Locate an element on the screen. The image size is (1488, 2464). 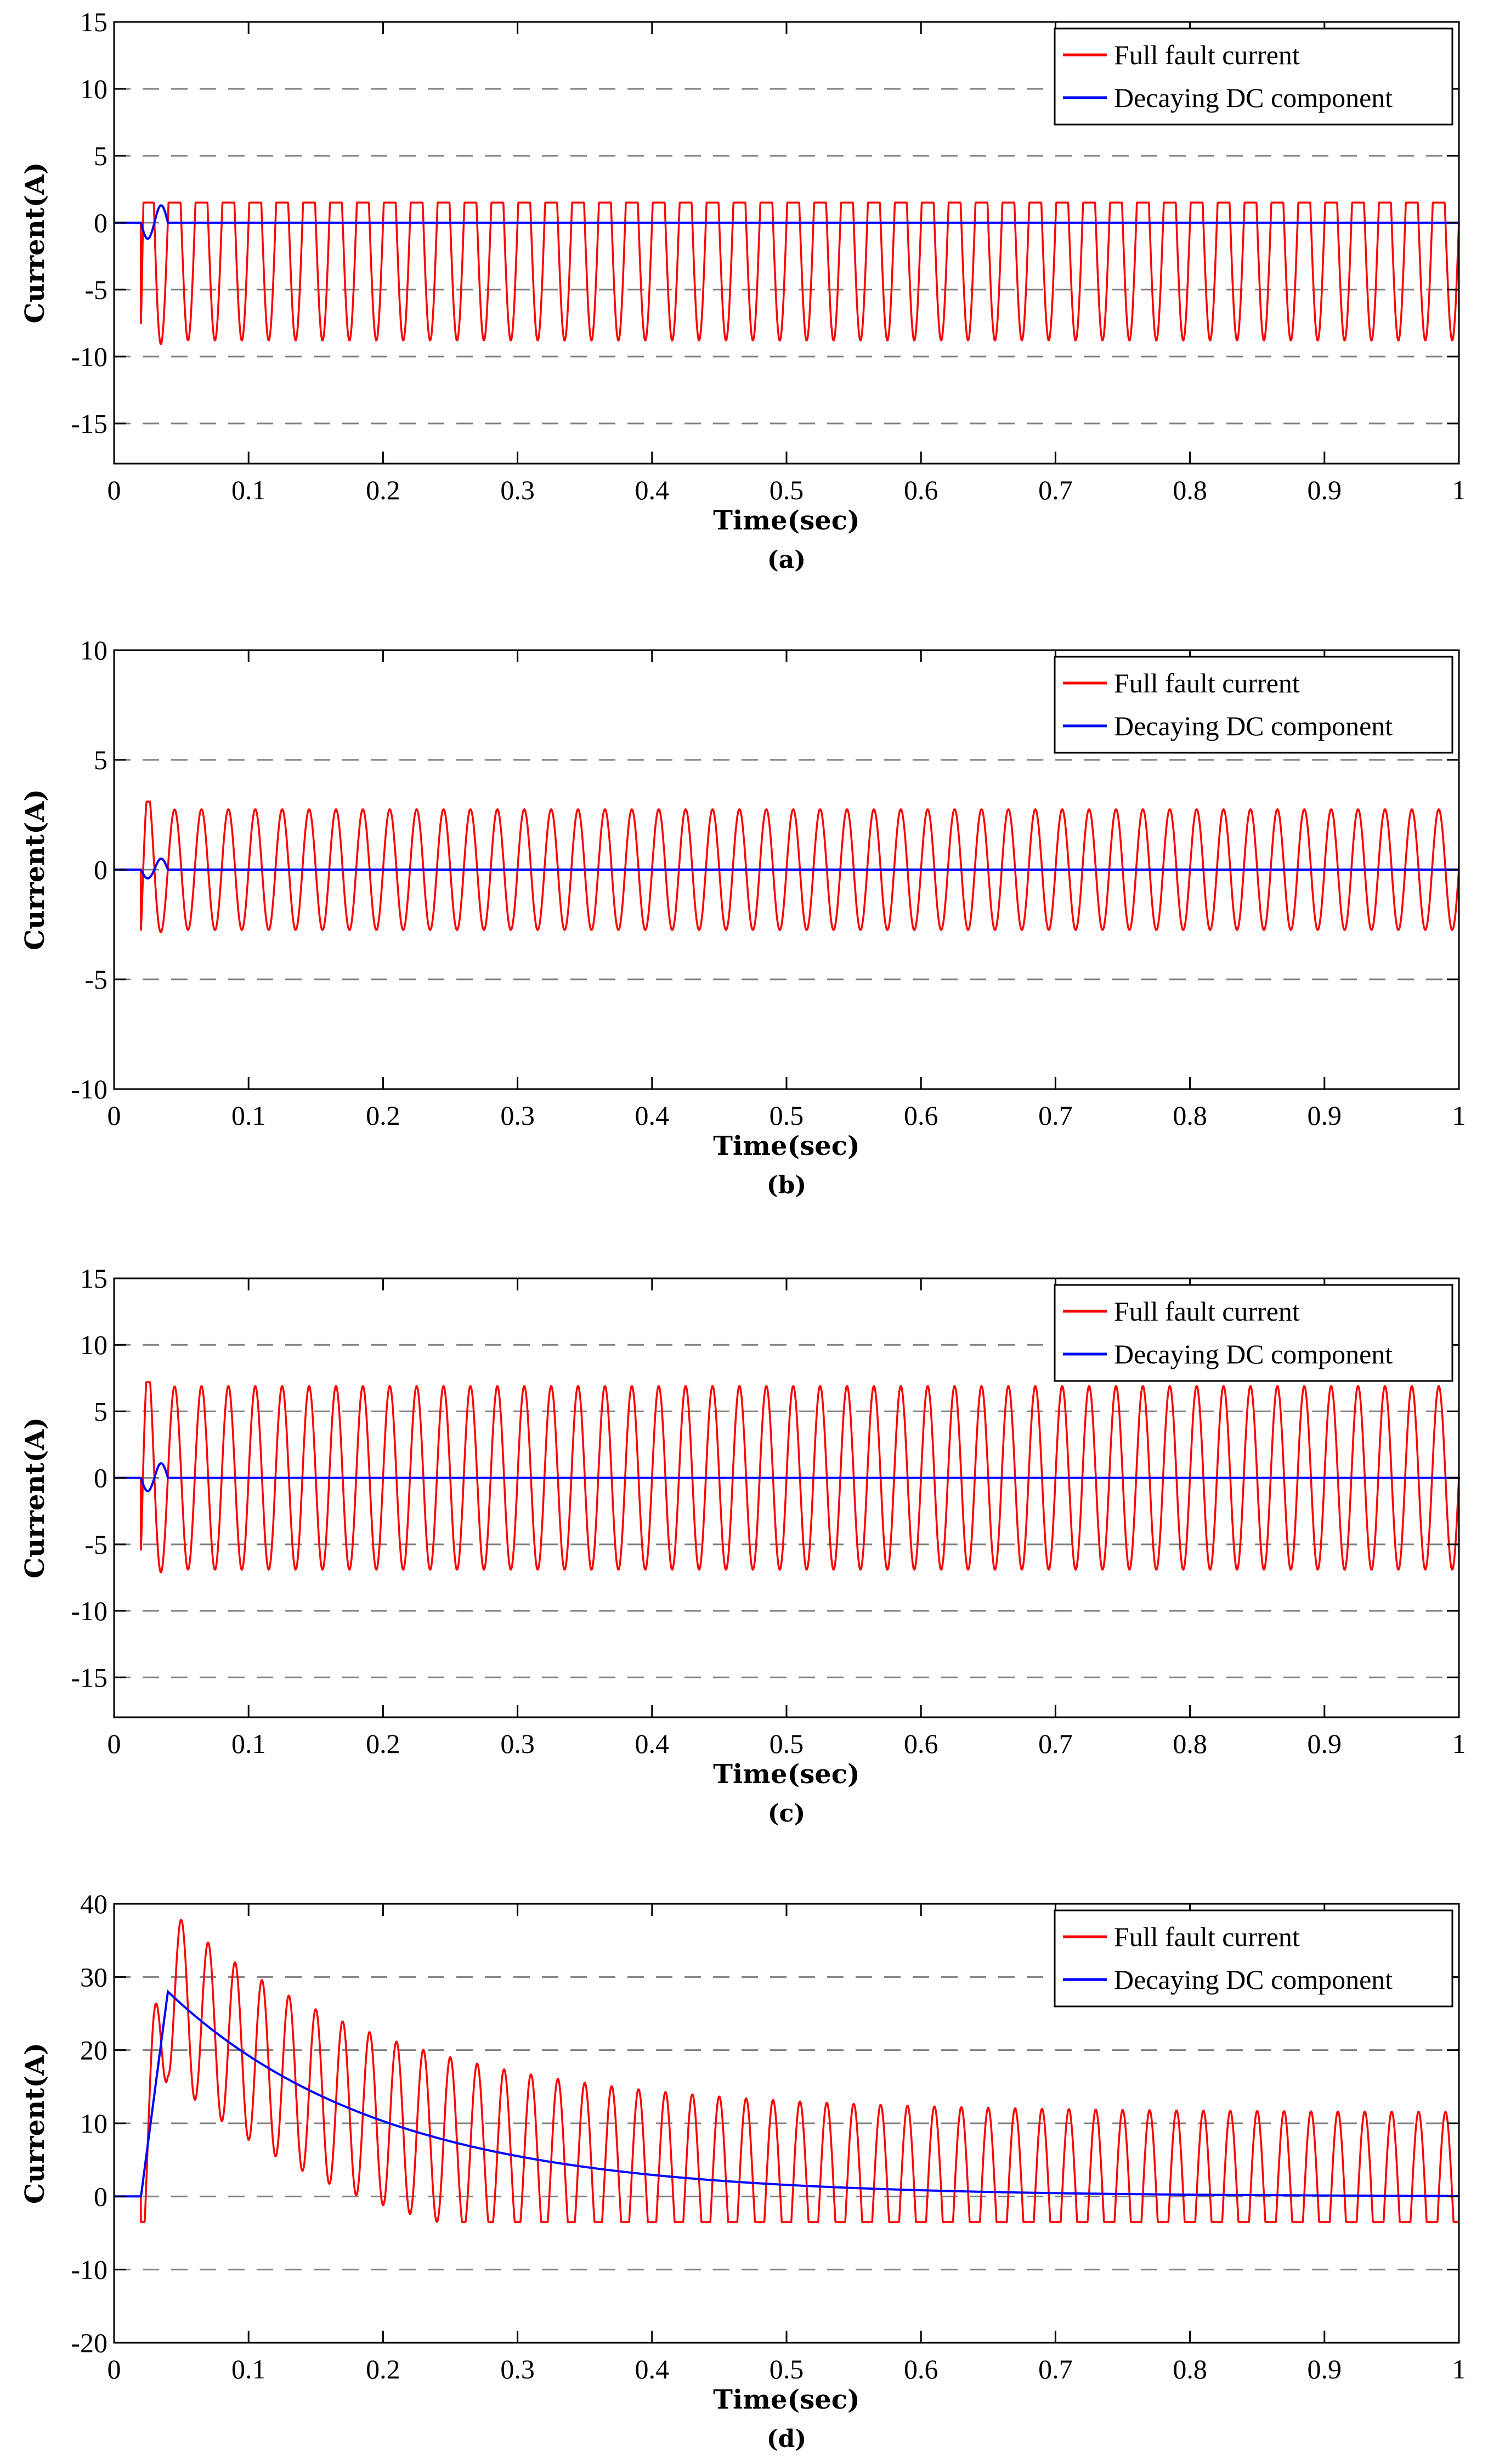
y-tick-label: 30 is located at coordinates (94, 1976).